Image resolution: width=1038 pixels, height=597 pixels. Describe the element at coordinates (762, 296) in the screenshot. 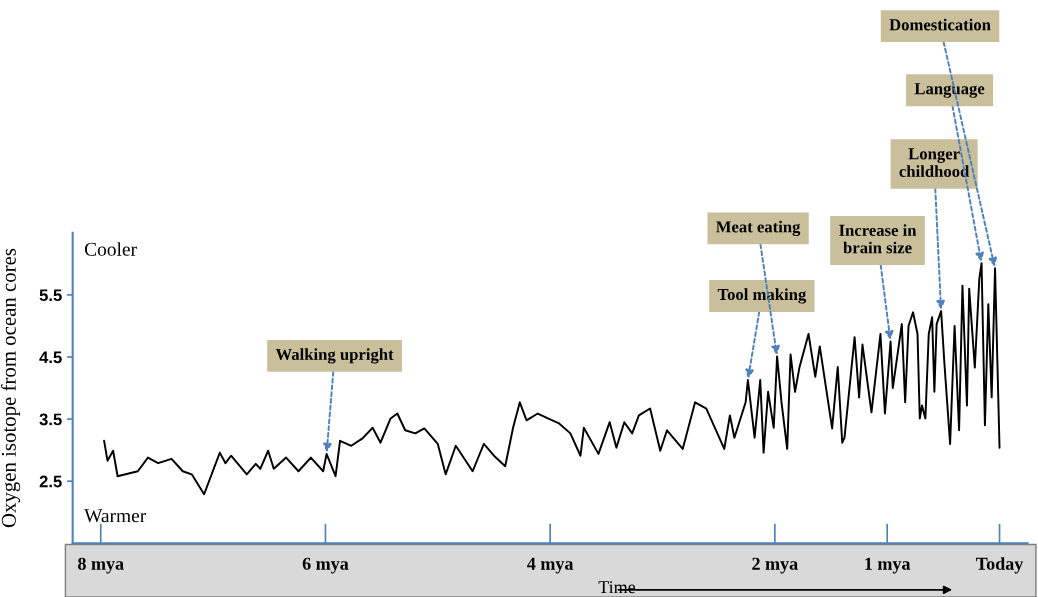

I see `annotation: Tool making` at that location.